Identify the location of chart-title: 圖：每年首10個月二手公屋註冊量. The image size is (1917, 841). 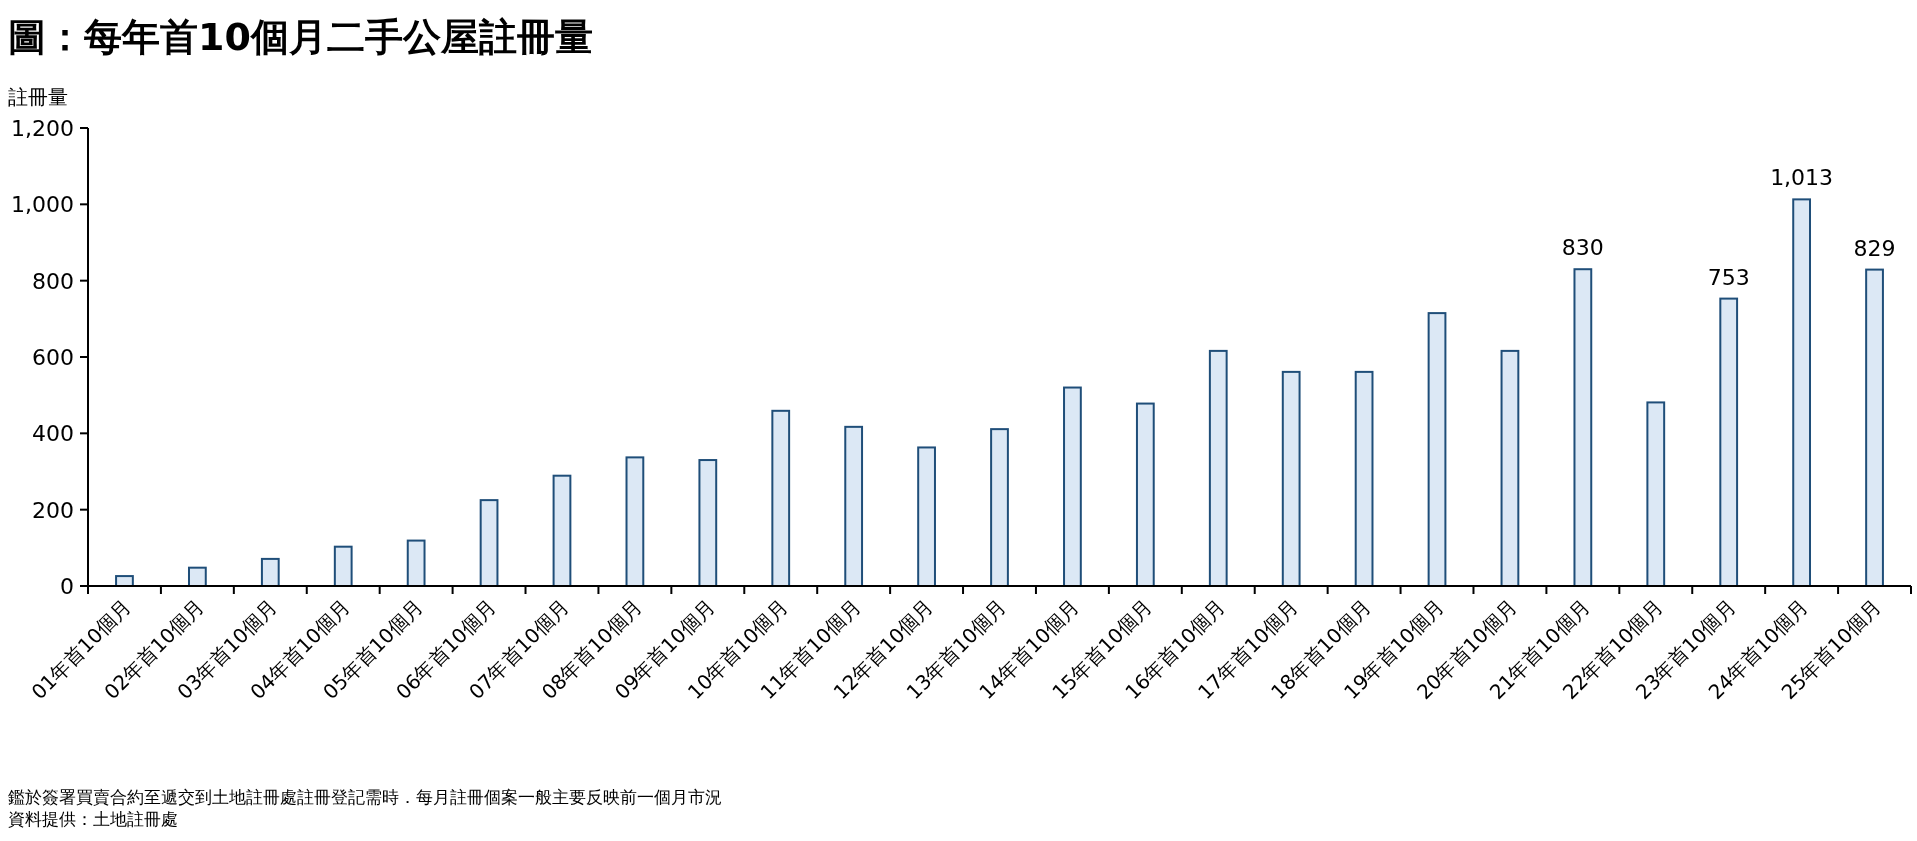
(300, 37).